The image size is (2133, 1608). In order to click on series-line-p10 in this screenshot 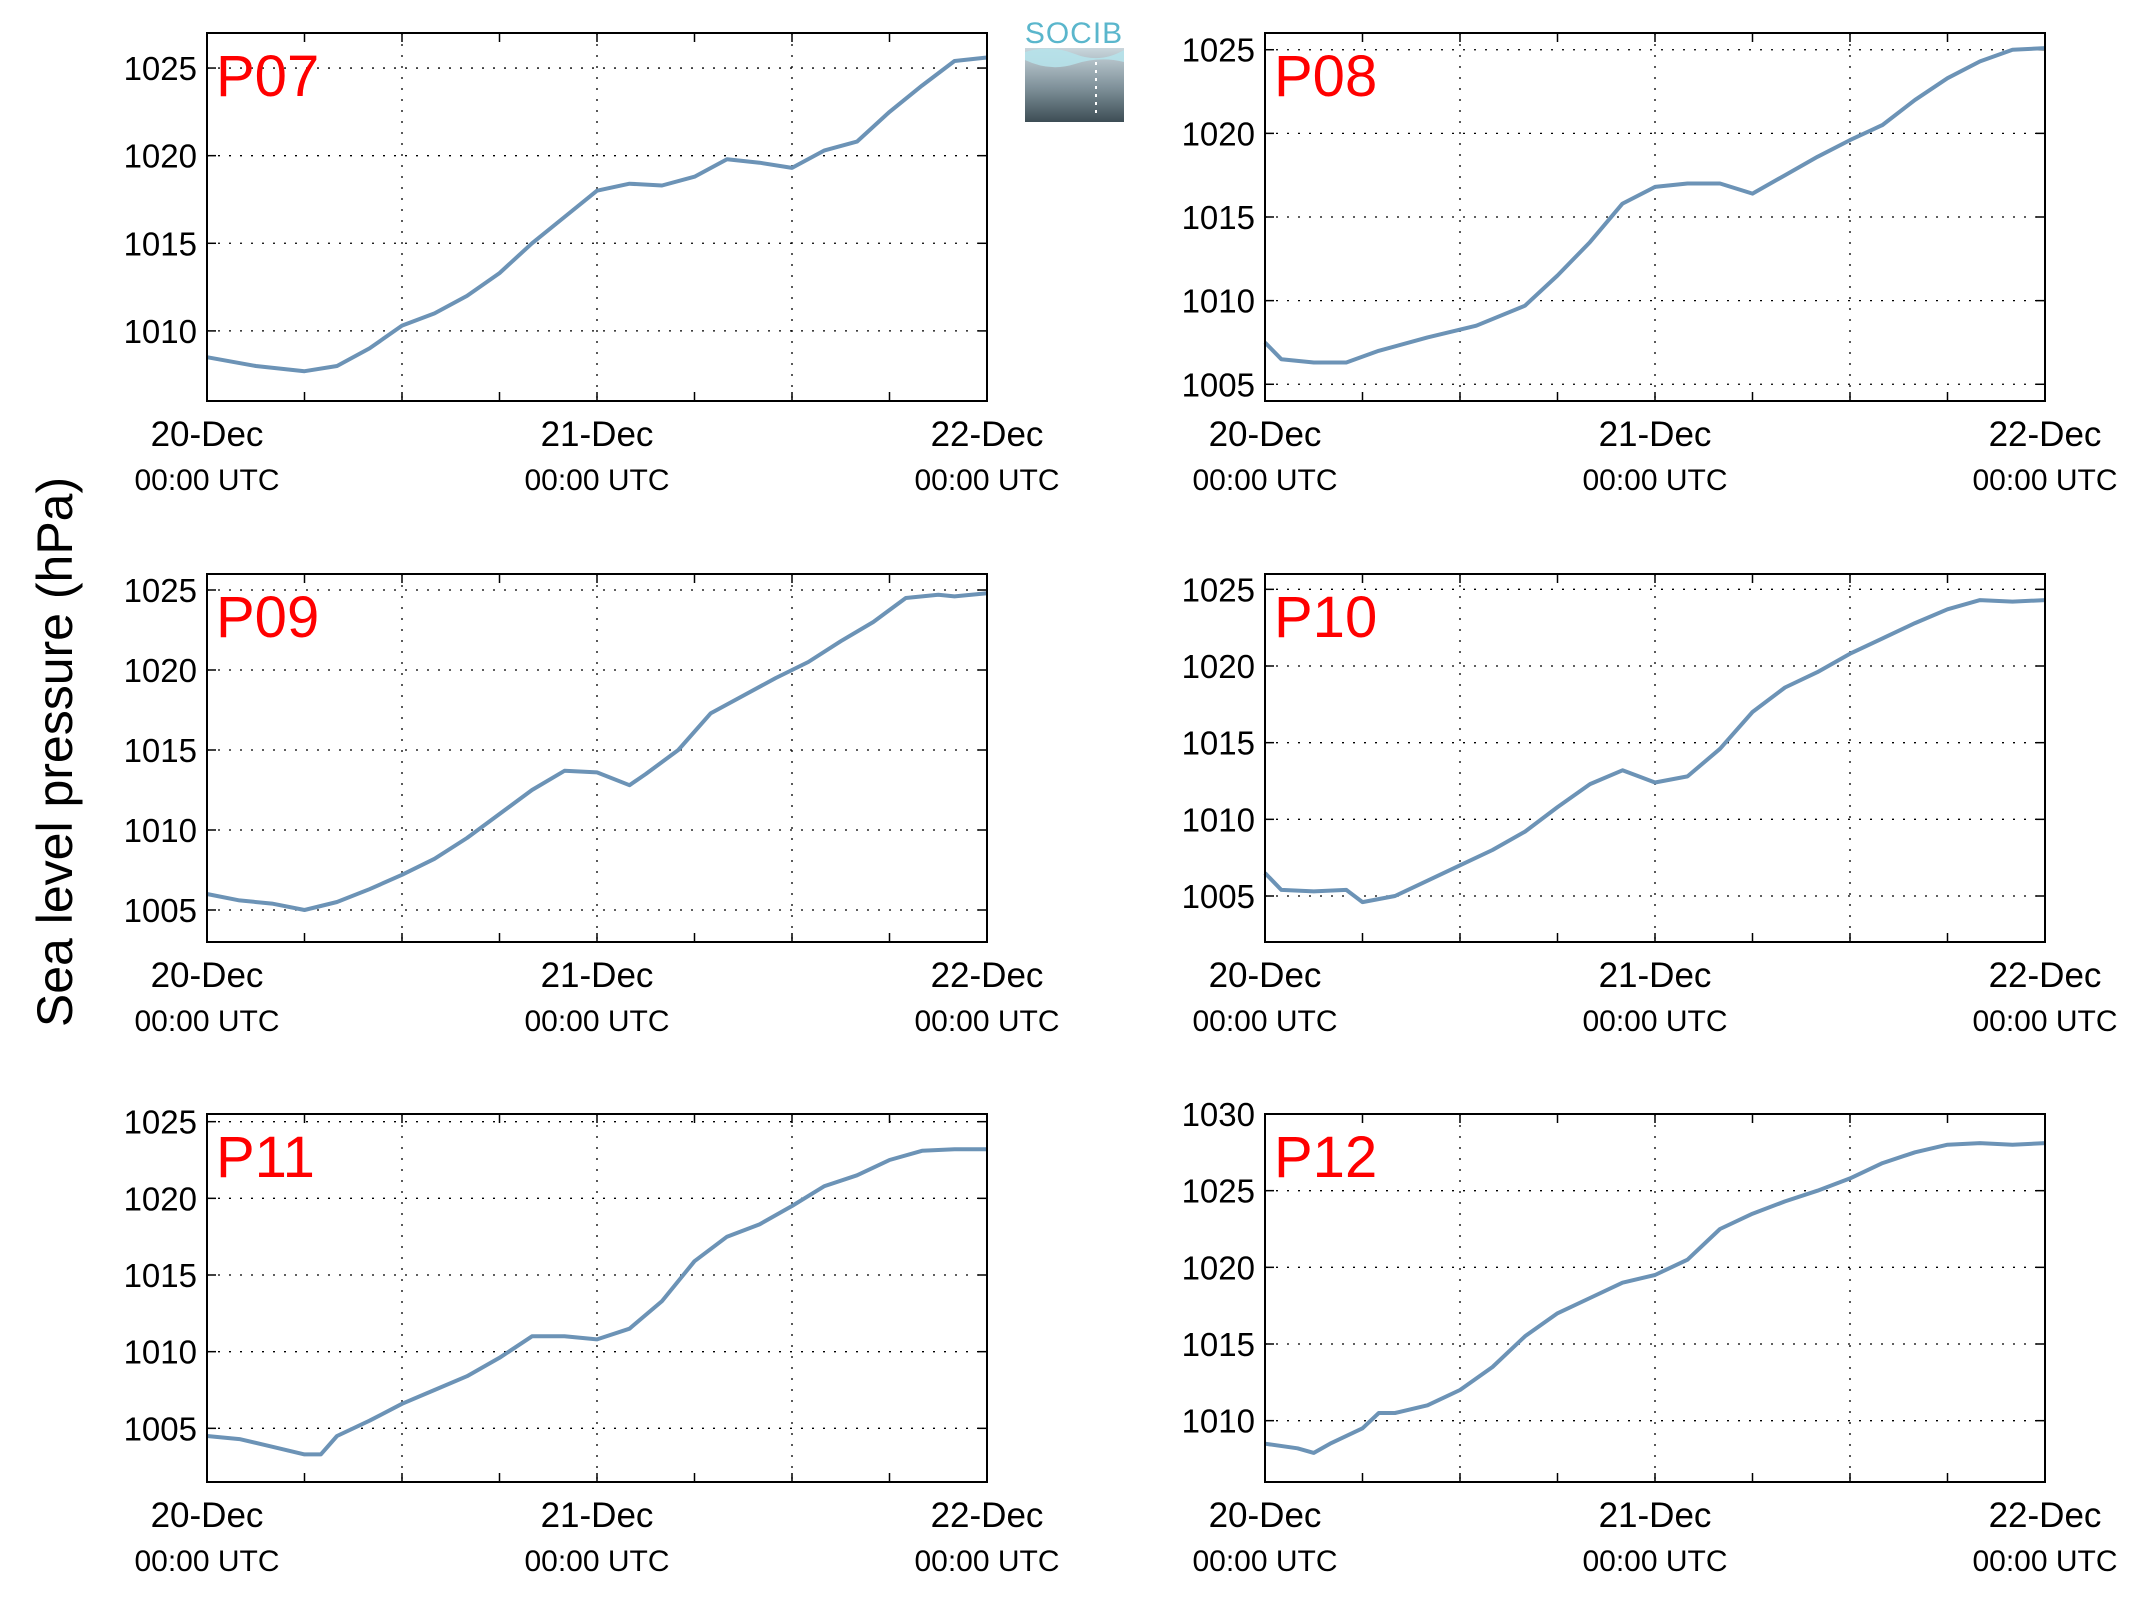, I will do `click(1654, 751)`.